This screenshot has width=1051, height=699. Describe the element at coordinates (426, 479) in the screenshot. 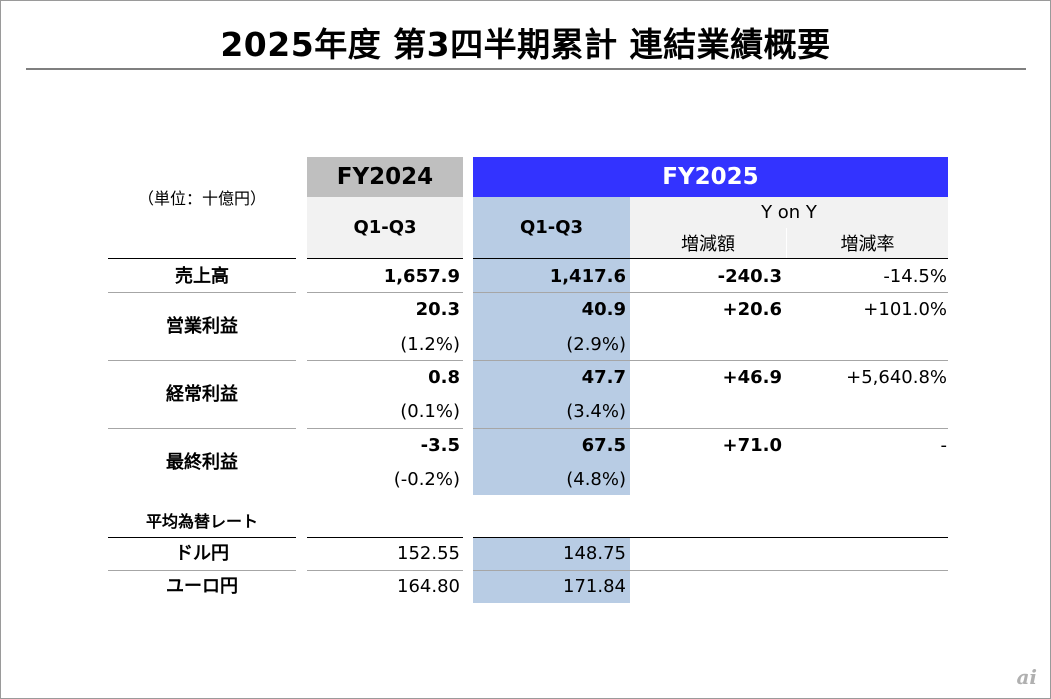

I see `net-margin-fy2024: (-0.2%)` at that location.